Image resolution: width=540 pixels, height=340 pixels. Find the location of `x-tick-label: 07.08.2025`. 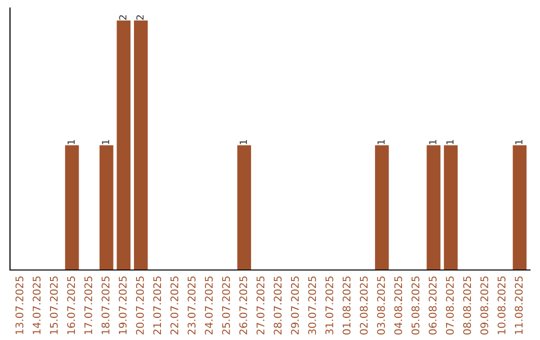

x-tick-label: 07.08.2025 is located at coordinates (450, 305).